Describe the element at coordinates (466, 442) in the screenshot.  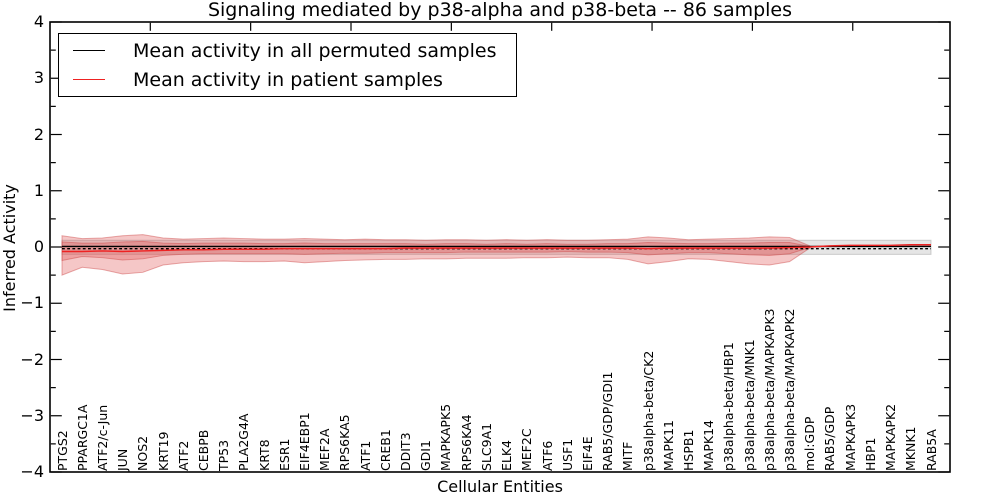
I see `x-tick-label: RPS6KA4` at that location.